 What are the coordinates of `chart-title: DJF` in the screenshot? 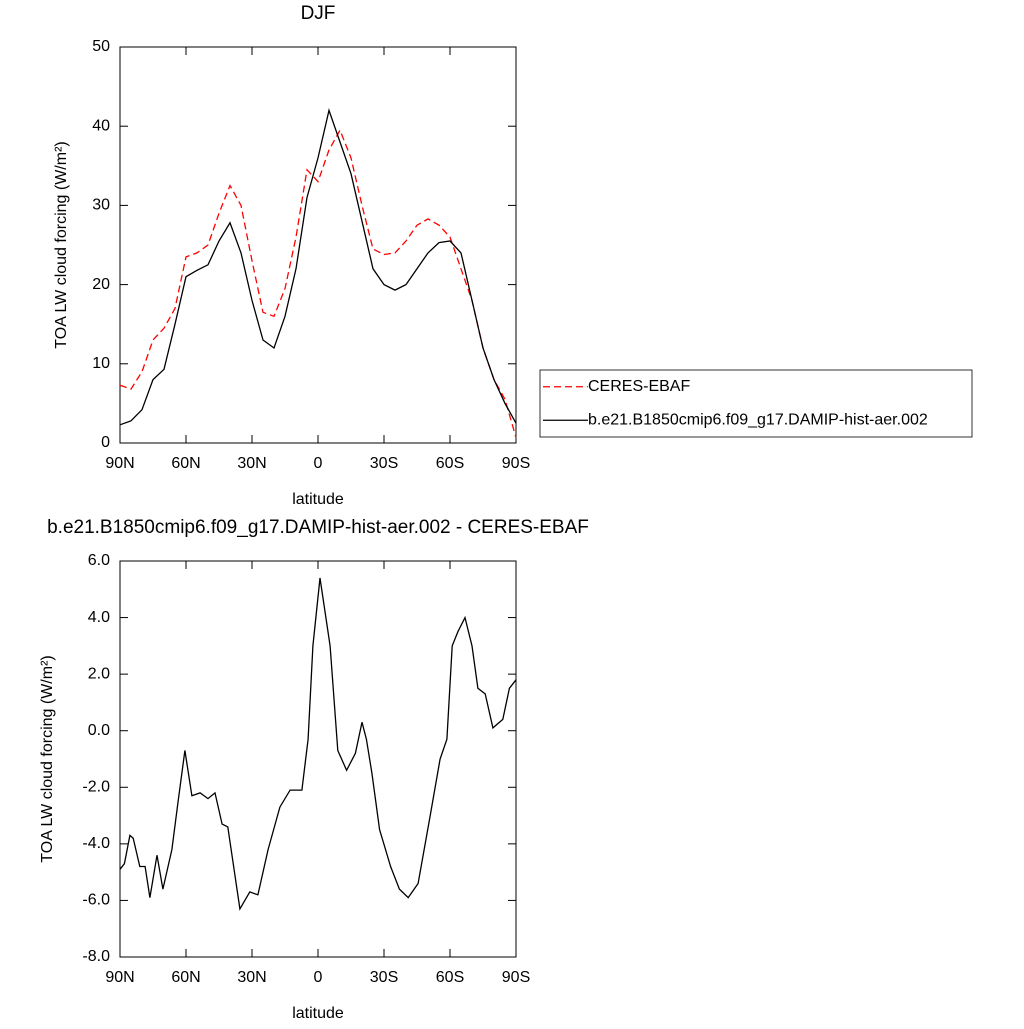 It's located at (318, 13).